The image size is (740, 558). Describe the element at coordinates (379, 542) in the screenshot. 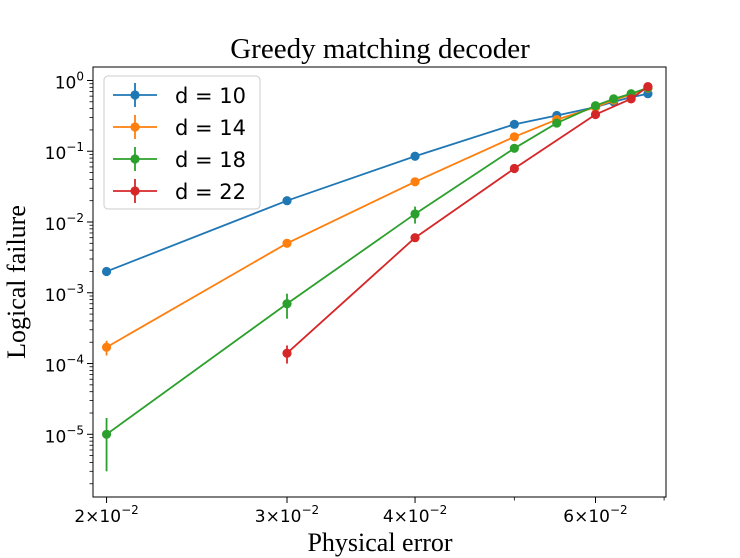

I see `x-axis-label: Physical error` at that location.